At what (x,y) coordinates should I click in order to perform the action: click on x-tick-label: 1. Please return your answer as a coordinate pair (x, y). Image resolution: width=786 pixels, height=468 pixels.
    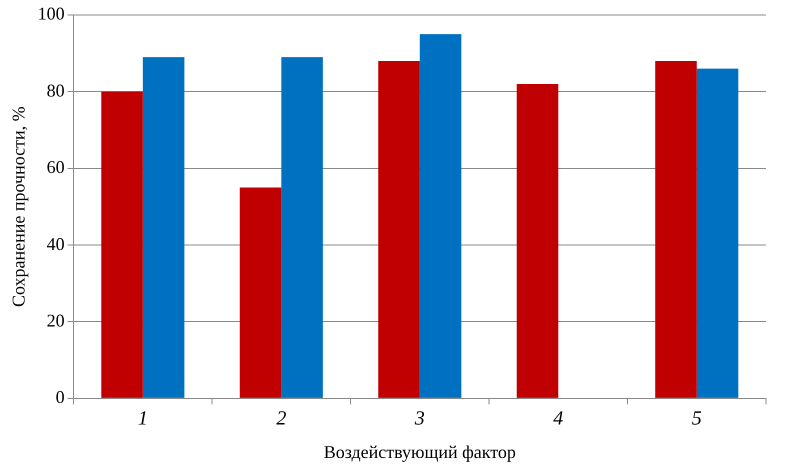
    Looking at the image, I should click on (143, 419).